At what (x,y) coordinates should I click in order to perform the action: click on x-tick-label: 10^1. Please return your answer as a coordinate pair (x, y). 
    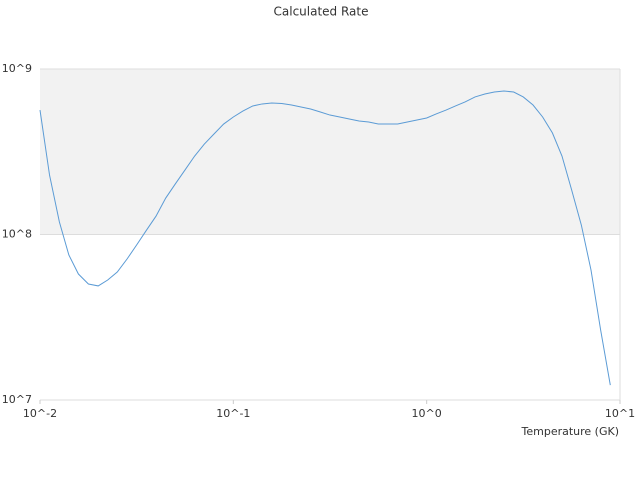
    Looking at the image, I should click on (620, 413).